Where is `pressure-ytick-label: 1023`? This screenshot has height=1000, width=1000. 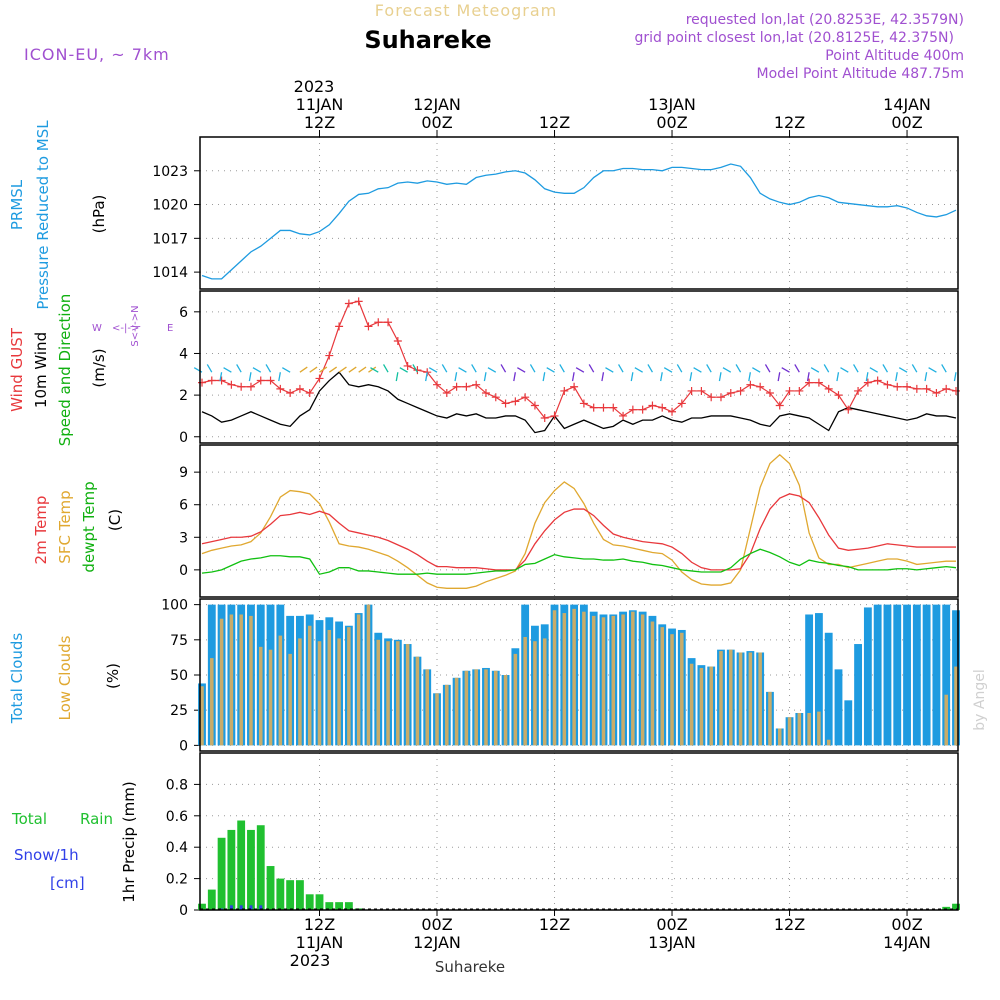
pressure-ytick-label: 1023 is located at coordinates (170, 172).